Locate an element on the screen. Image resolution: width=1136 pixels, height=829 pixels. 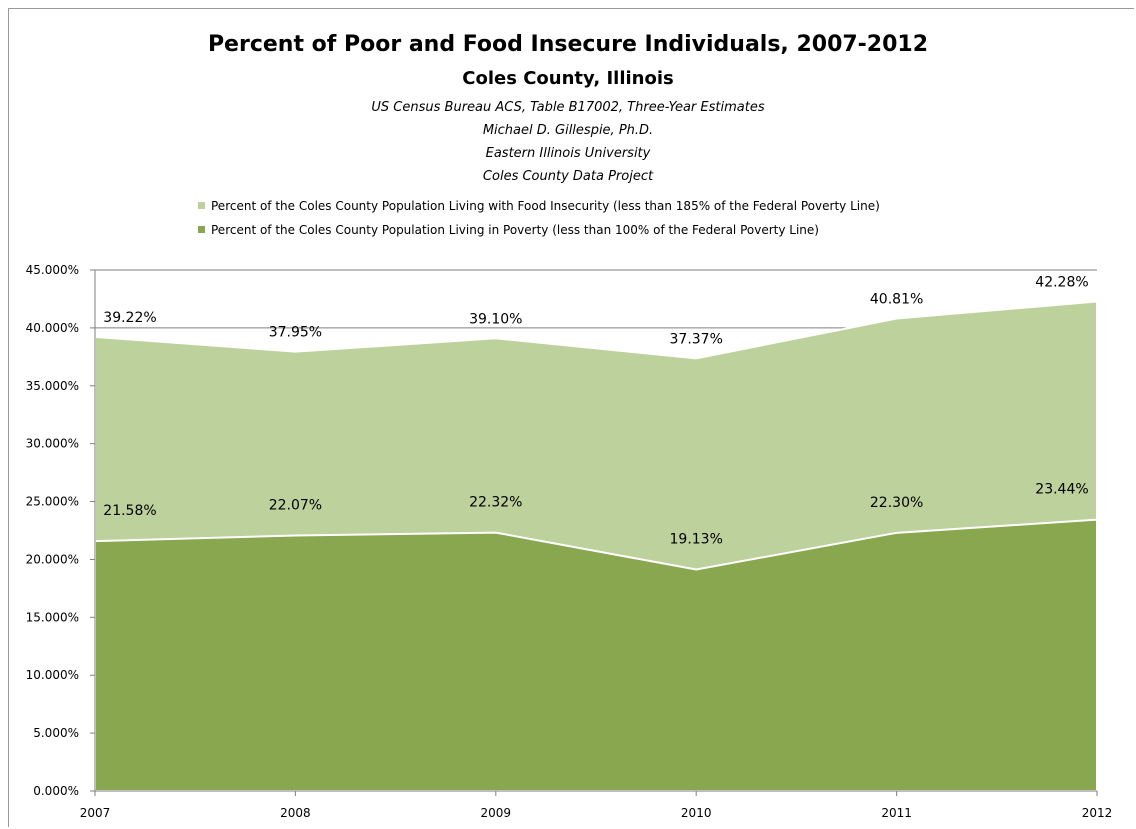
food-insecurity-data-label: 39.22% is located at coordinates (129, 318).